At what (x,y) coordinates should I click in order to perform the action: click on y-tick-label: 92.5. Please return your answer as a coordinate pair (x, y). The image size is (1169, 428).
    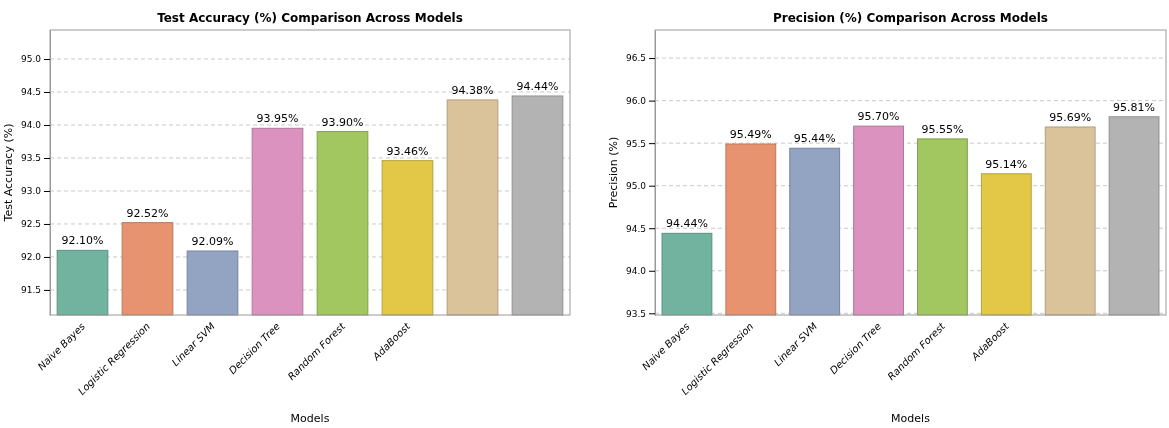
    Looking at the image, I should click on (30, 224).